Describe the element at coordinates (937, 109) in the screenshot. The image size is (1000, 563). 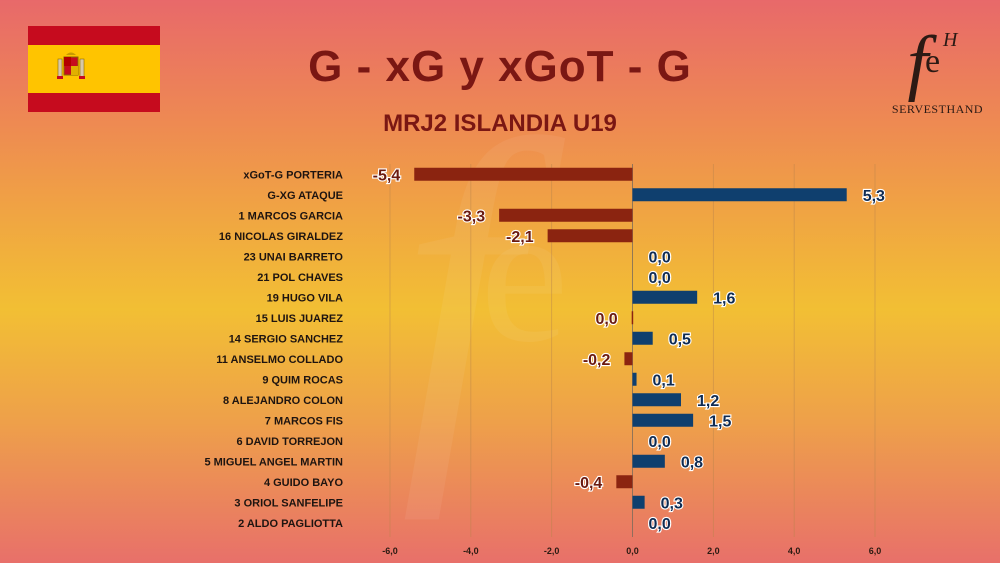
I see `logo-brand: SERVESTHAND` at that location.